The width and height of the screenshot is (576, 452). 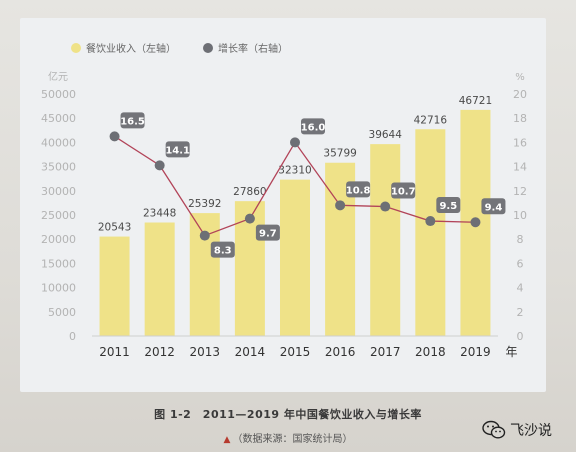 I want to click on right-tick-label: 8, so click(x=520, y=239).